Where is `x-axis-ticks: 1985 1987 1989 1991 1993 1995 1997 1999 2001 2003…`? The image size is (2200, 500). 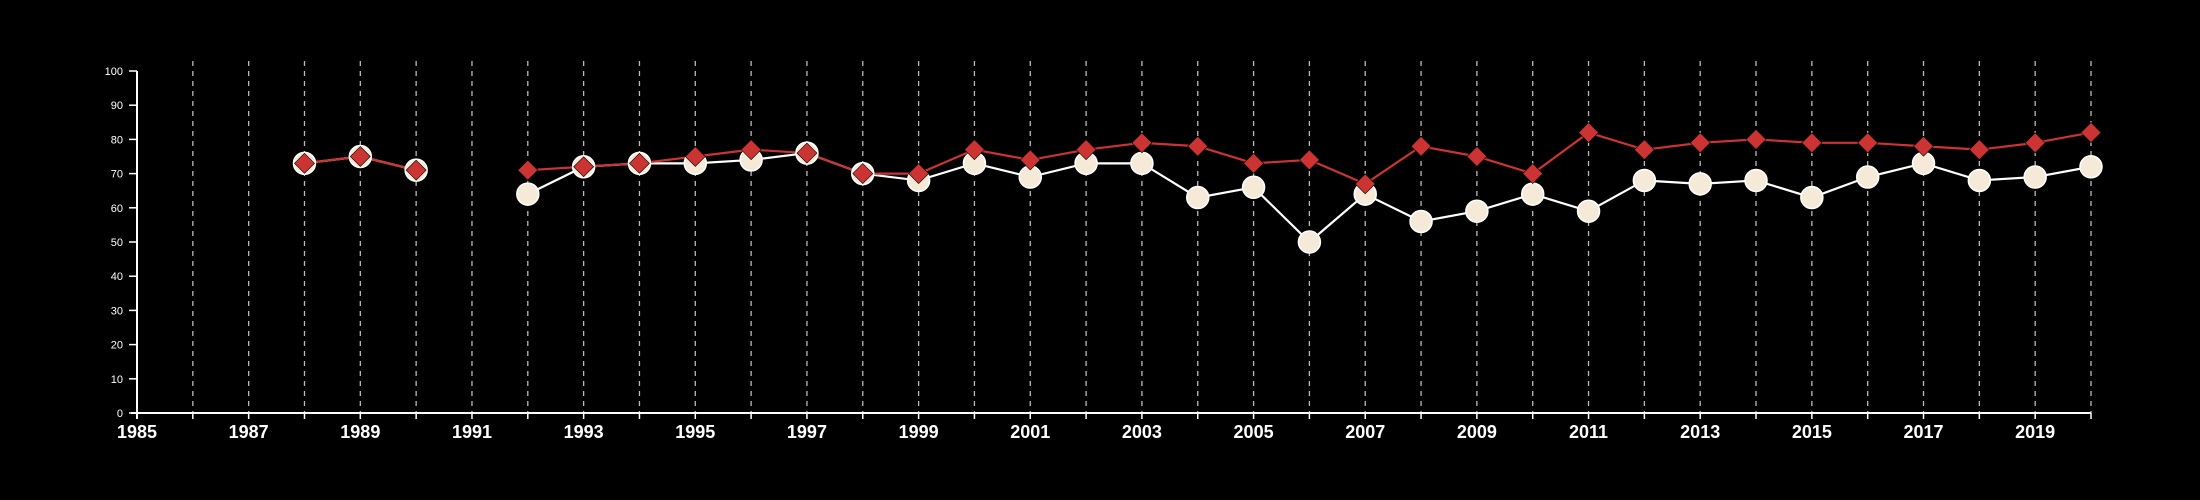
x-axis-ticks: 1985 1987 1989 1991 1993 1995 1997 1999 2001 2003… is located at coordinates (1104, 427).